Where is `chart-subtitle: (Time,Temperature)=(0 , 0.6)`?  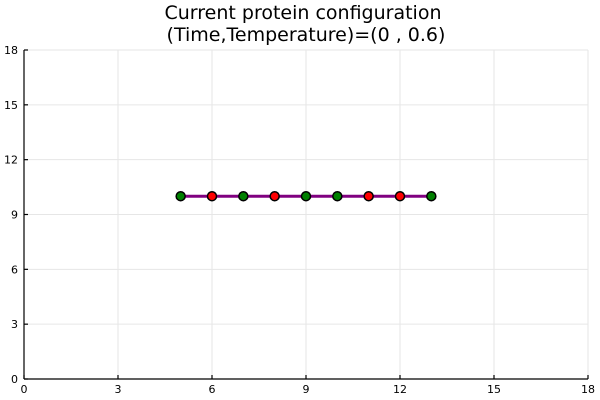 chart-subtitle: (Time,Temperature)=(0 , 0.6) is located at coordinates (306, 35).